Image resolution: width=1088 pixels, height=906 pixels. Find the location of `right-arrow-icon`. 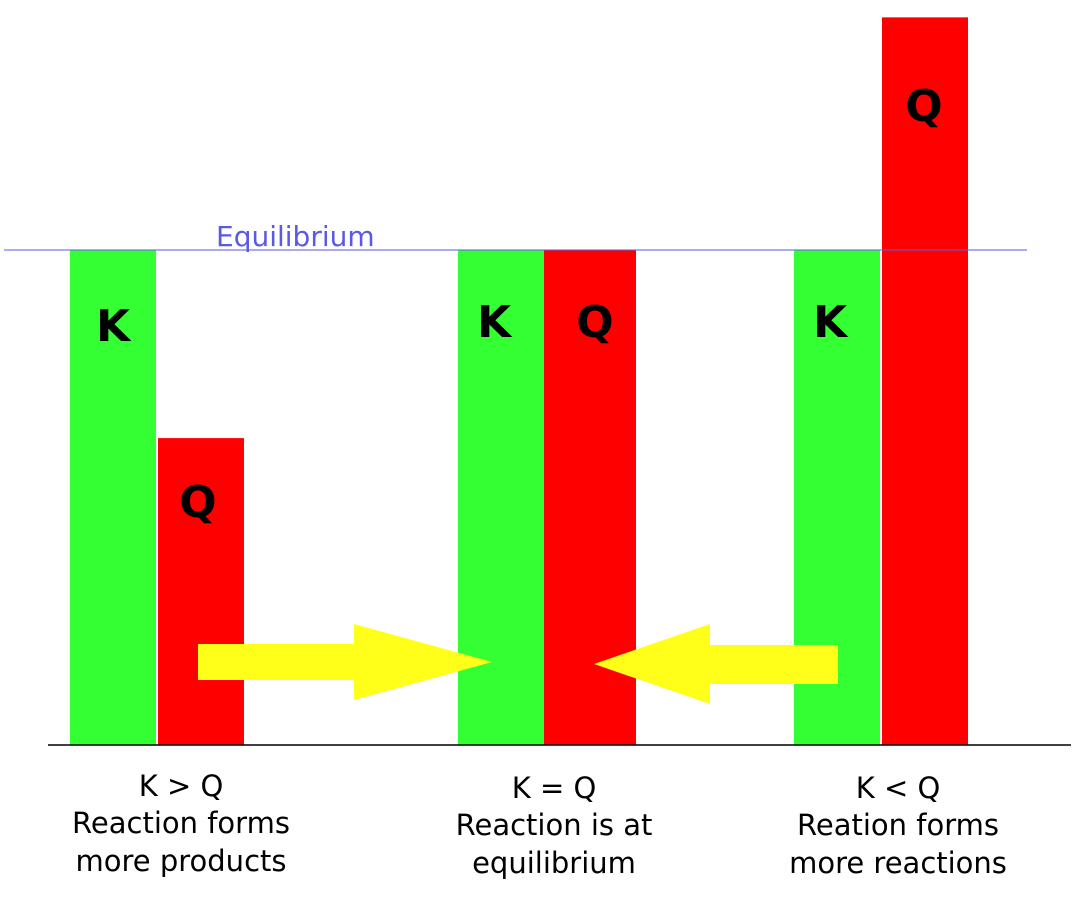

right-arrow-icon is located at coordinates (345, 662).